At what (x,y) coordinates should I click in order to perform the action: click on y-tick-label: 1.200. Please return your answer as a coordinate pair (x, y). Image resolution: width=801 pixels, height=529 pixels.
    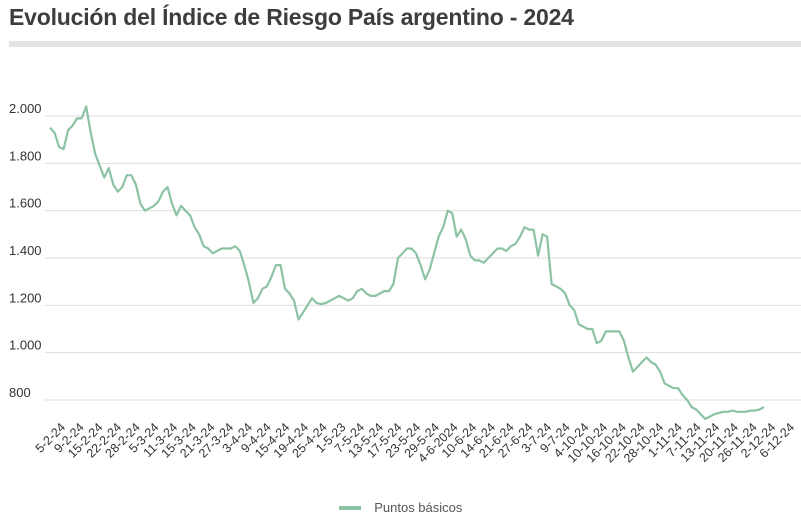
    Looking at the image, I should click on (25, 297).